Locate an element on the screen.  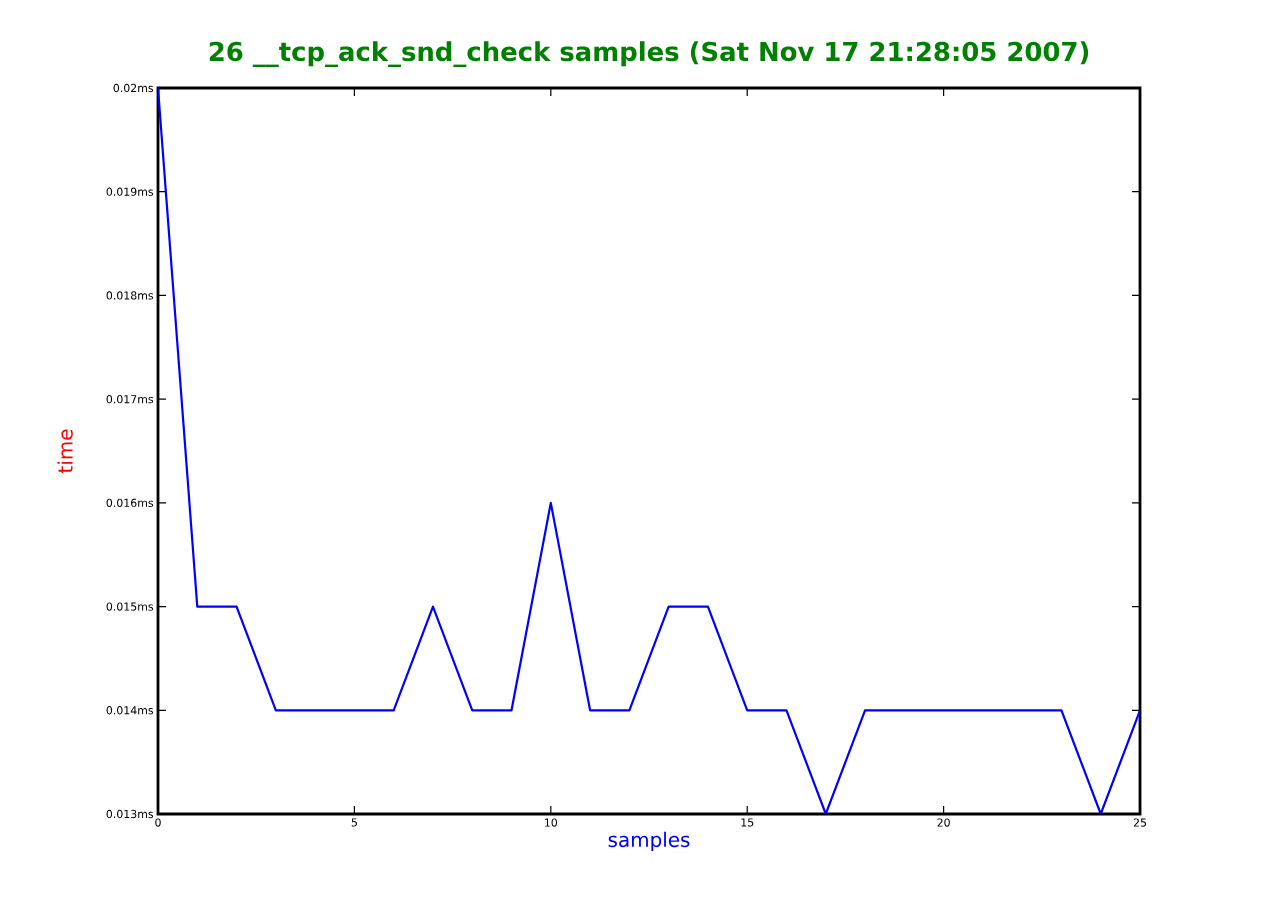
chart-title: 26 __tcp_ack_snd_check samples (Sat Nov 17 21:28:05 2007) is located at coordinates (649, 54).